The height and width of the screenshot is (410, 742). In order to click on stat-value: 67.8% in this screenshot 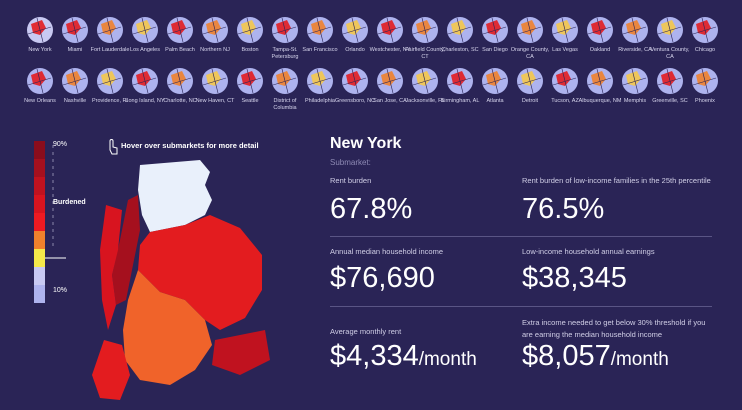, I will do `click(371, 209)`.